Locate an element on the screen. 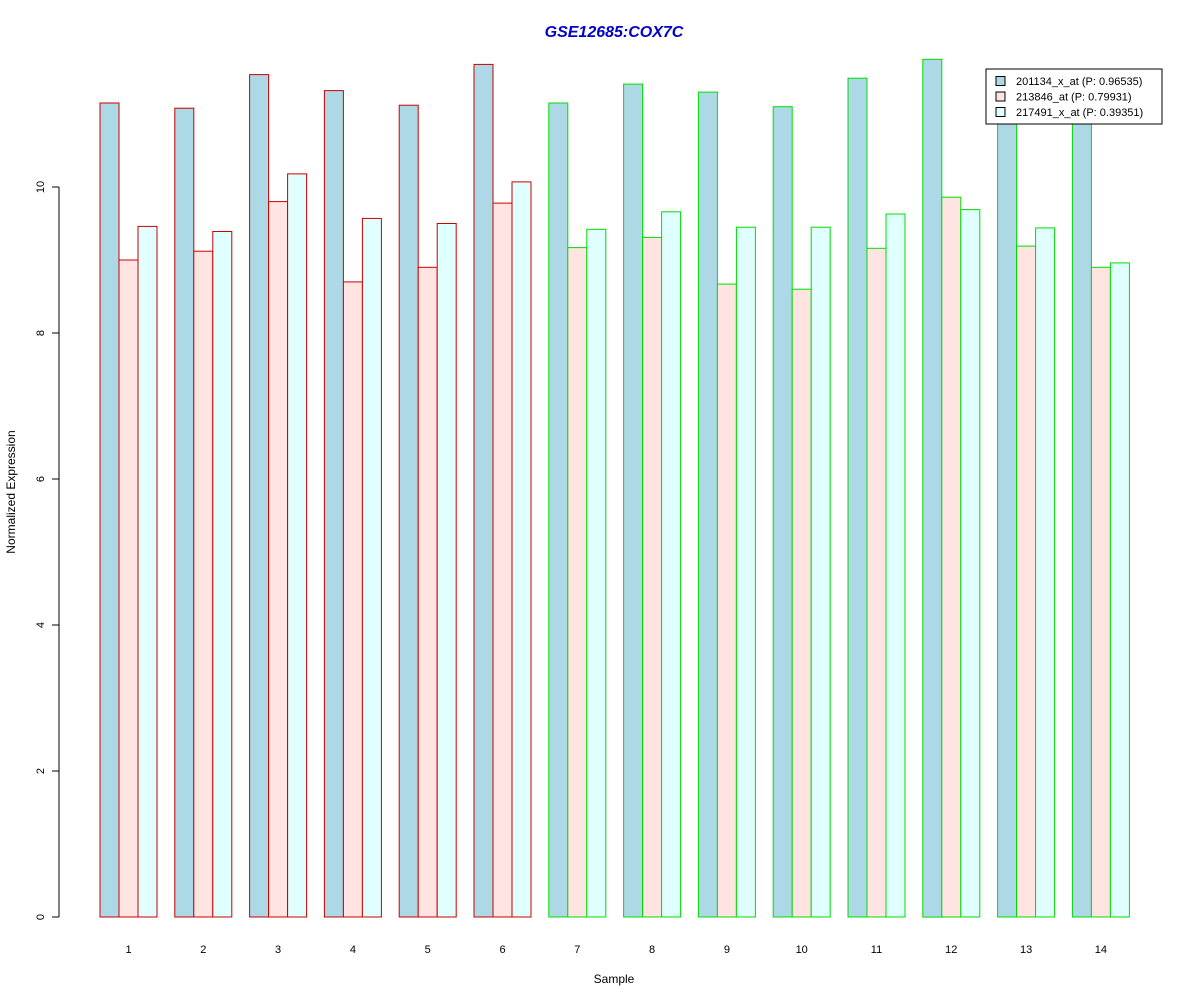 Image resolution: width=1200 pixels, height=1000 pixels. x-axis-label: Sample is located at coordinates (614, 979).